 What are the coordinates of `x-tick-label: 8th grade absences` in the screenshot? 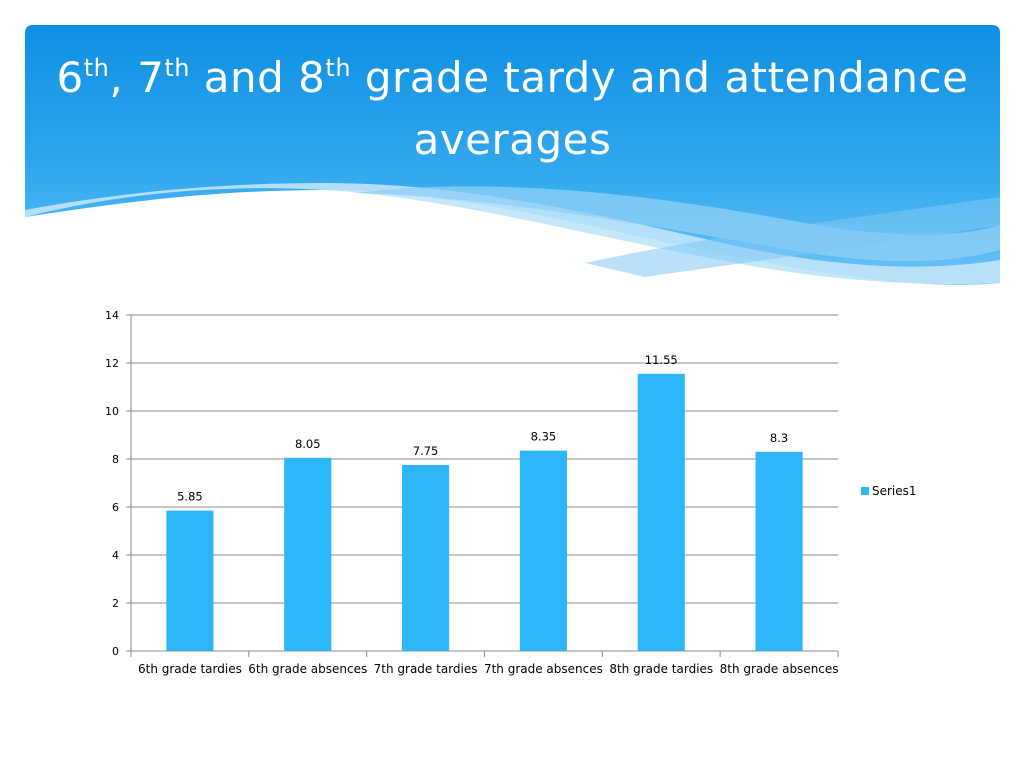 It's located at (779, 669).